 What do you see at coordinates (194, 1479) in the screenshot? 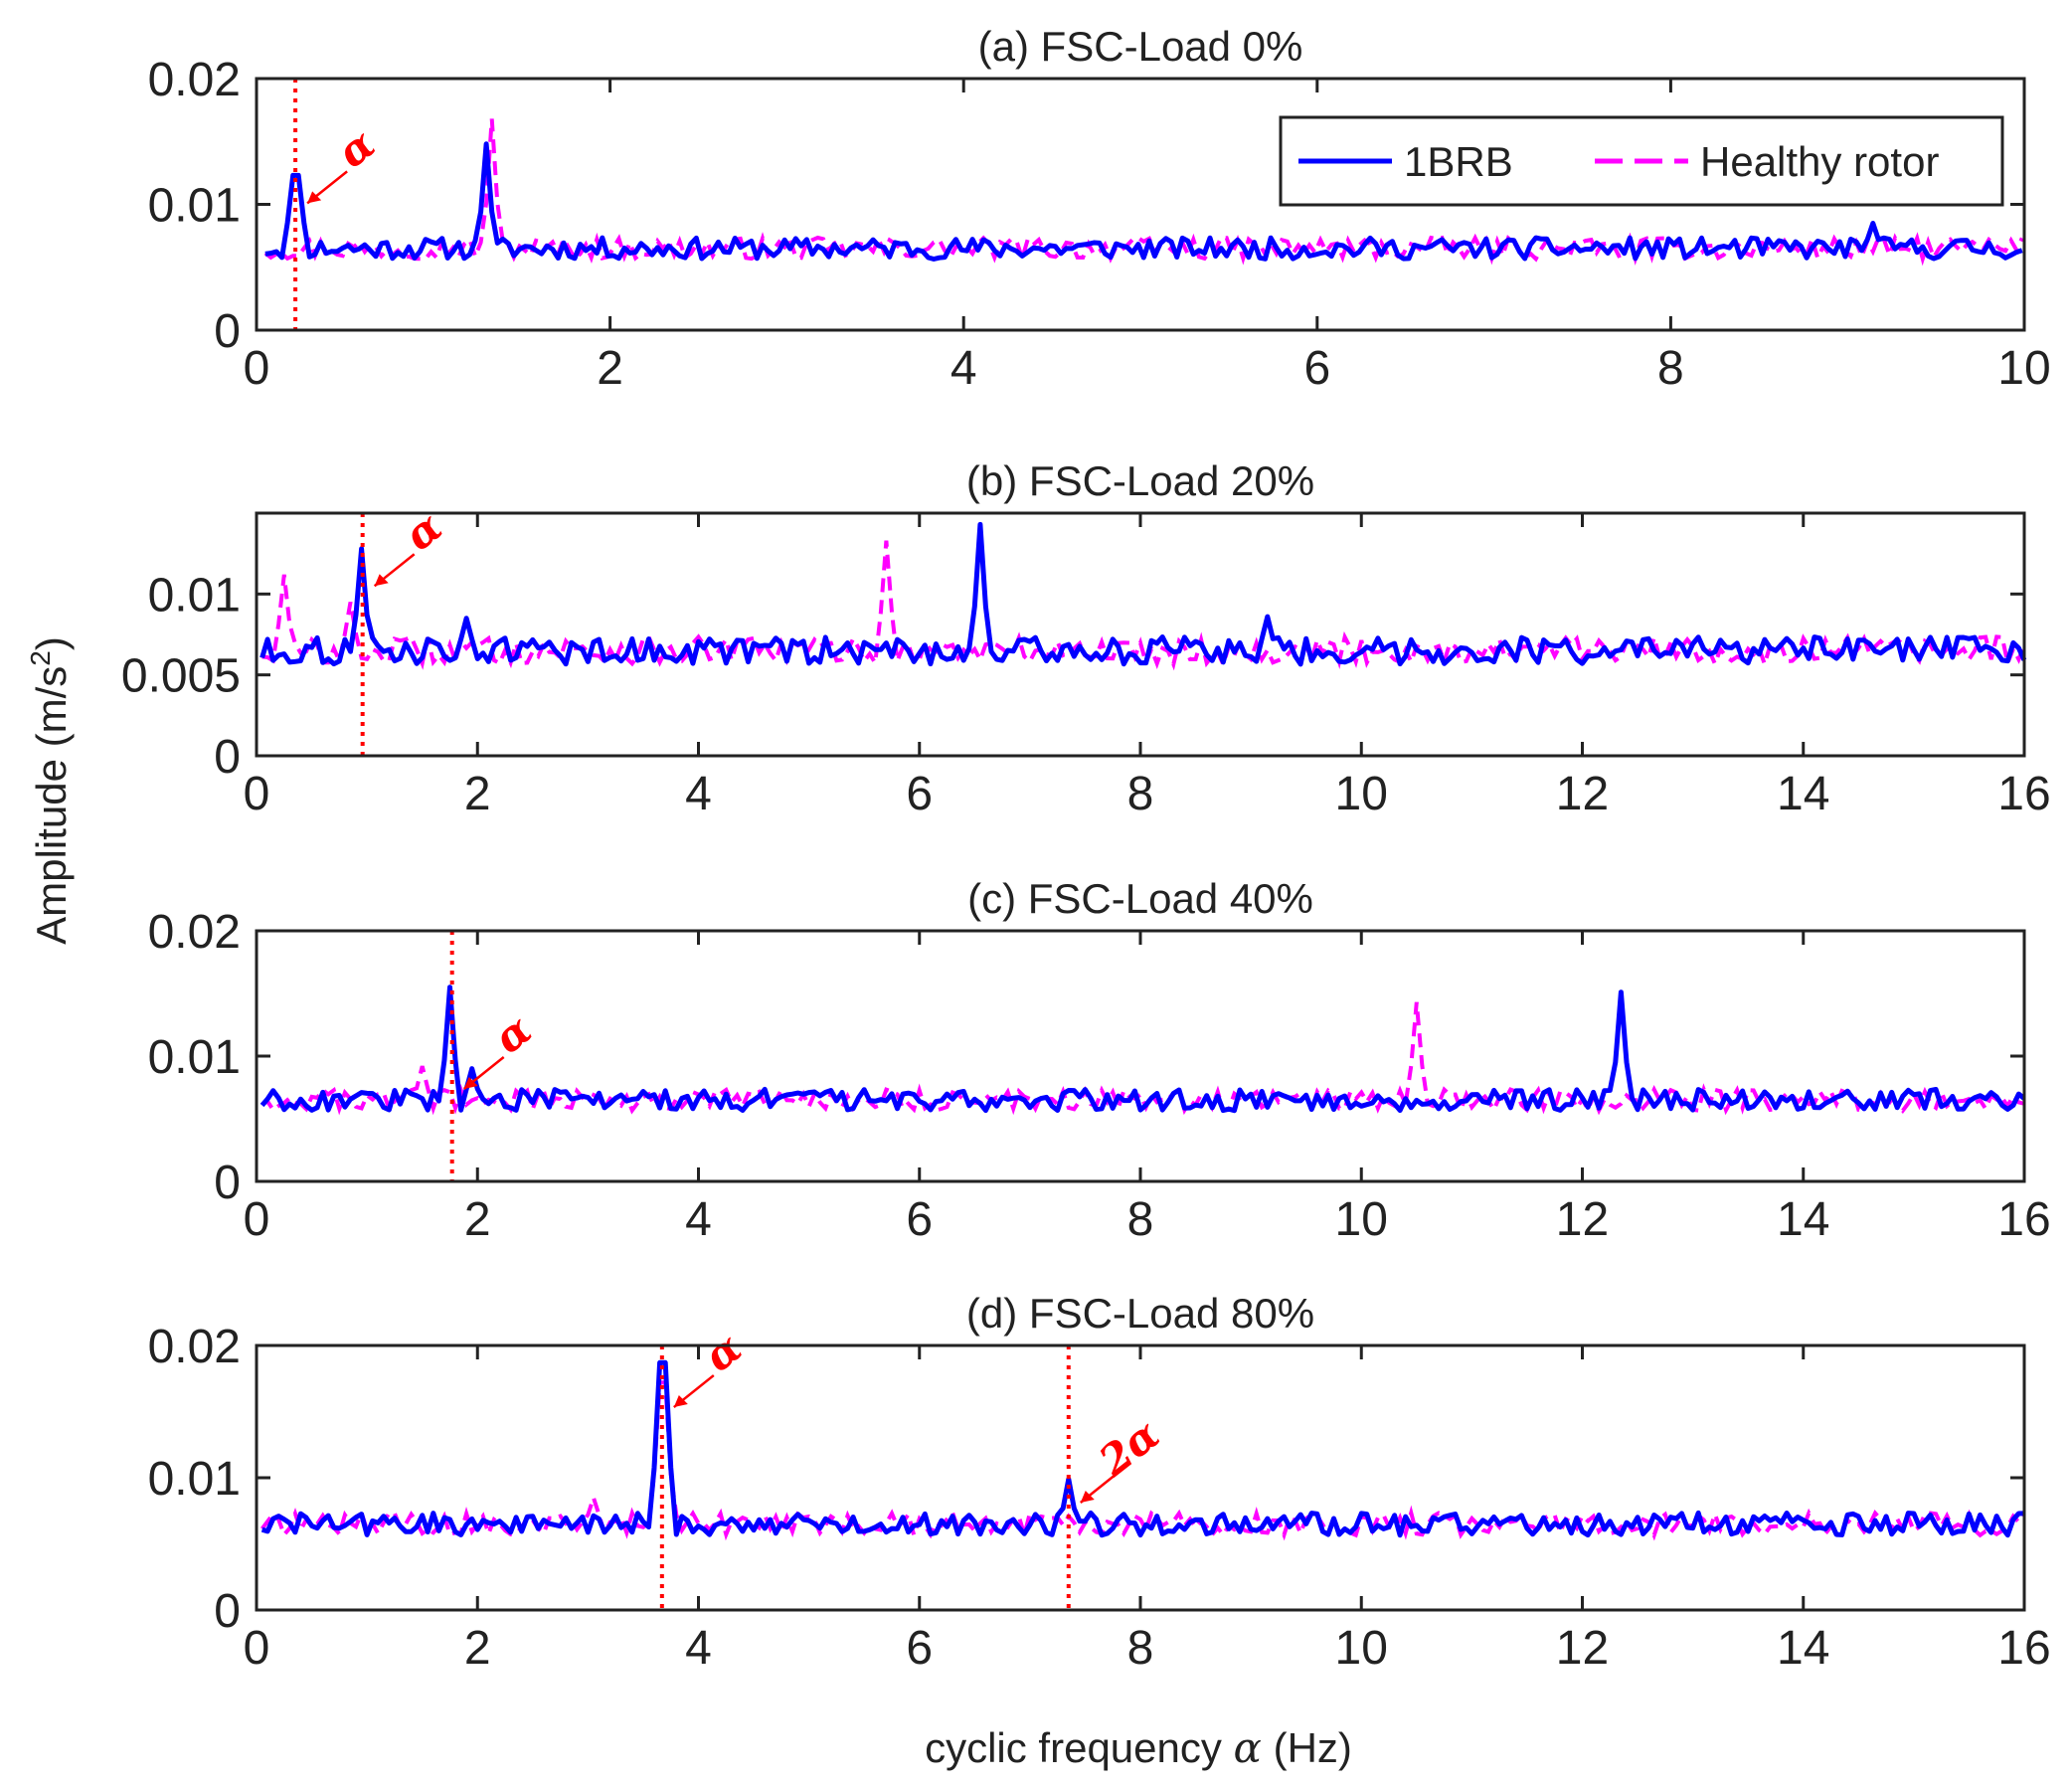
I see `y-tick-label-3-1: 0.01` at bounding box center [194, 1479].